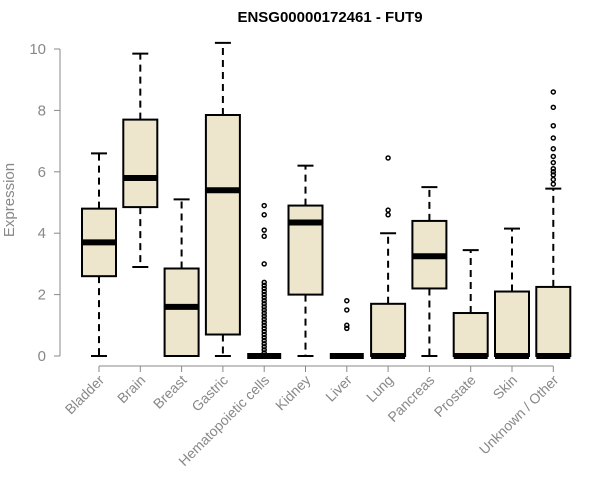  What do you see at coordinates (42, 172) in the screenshot?
I see `y-tick-label: 6` at bounding box center [42, 172].